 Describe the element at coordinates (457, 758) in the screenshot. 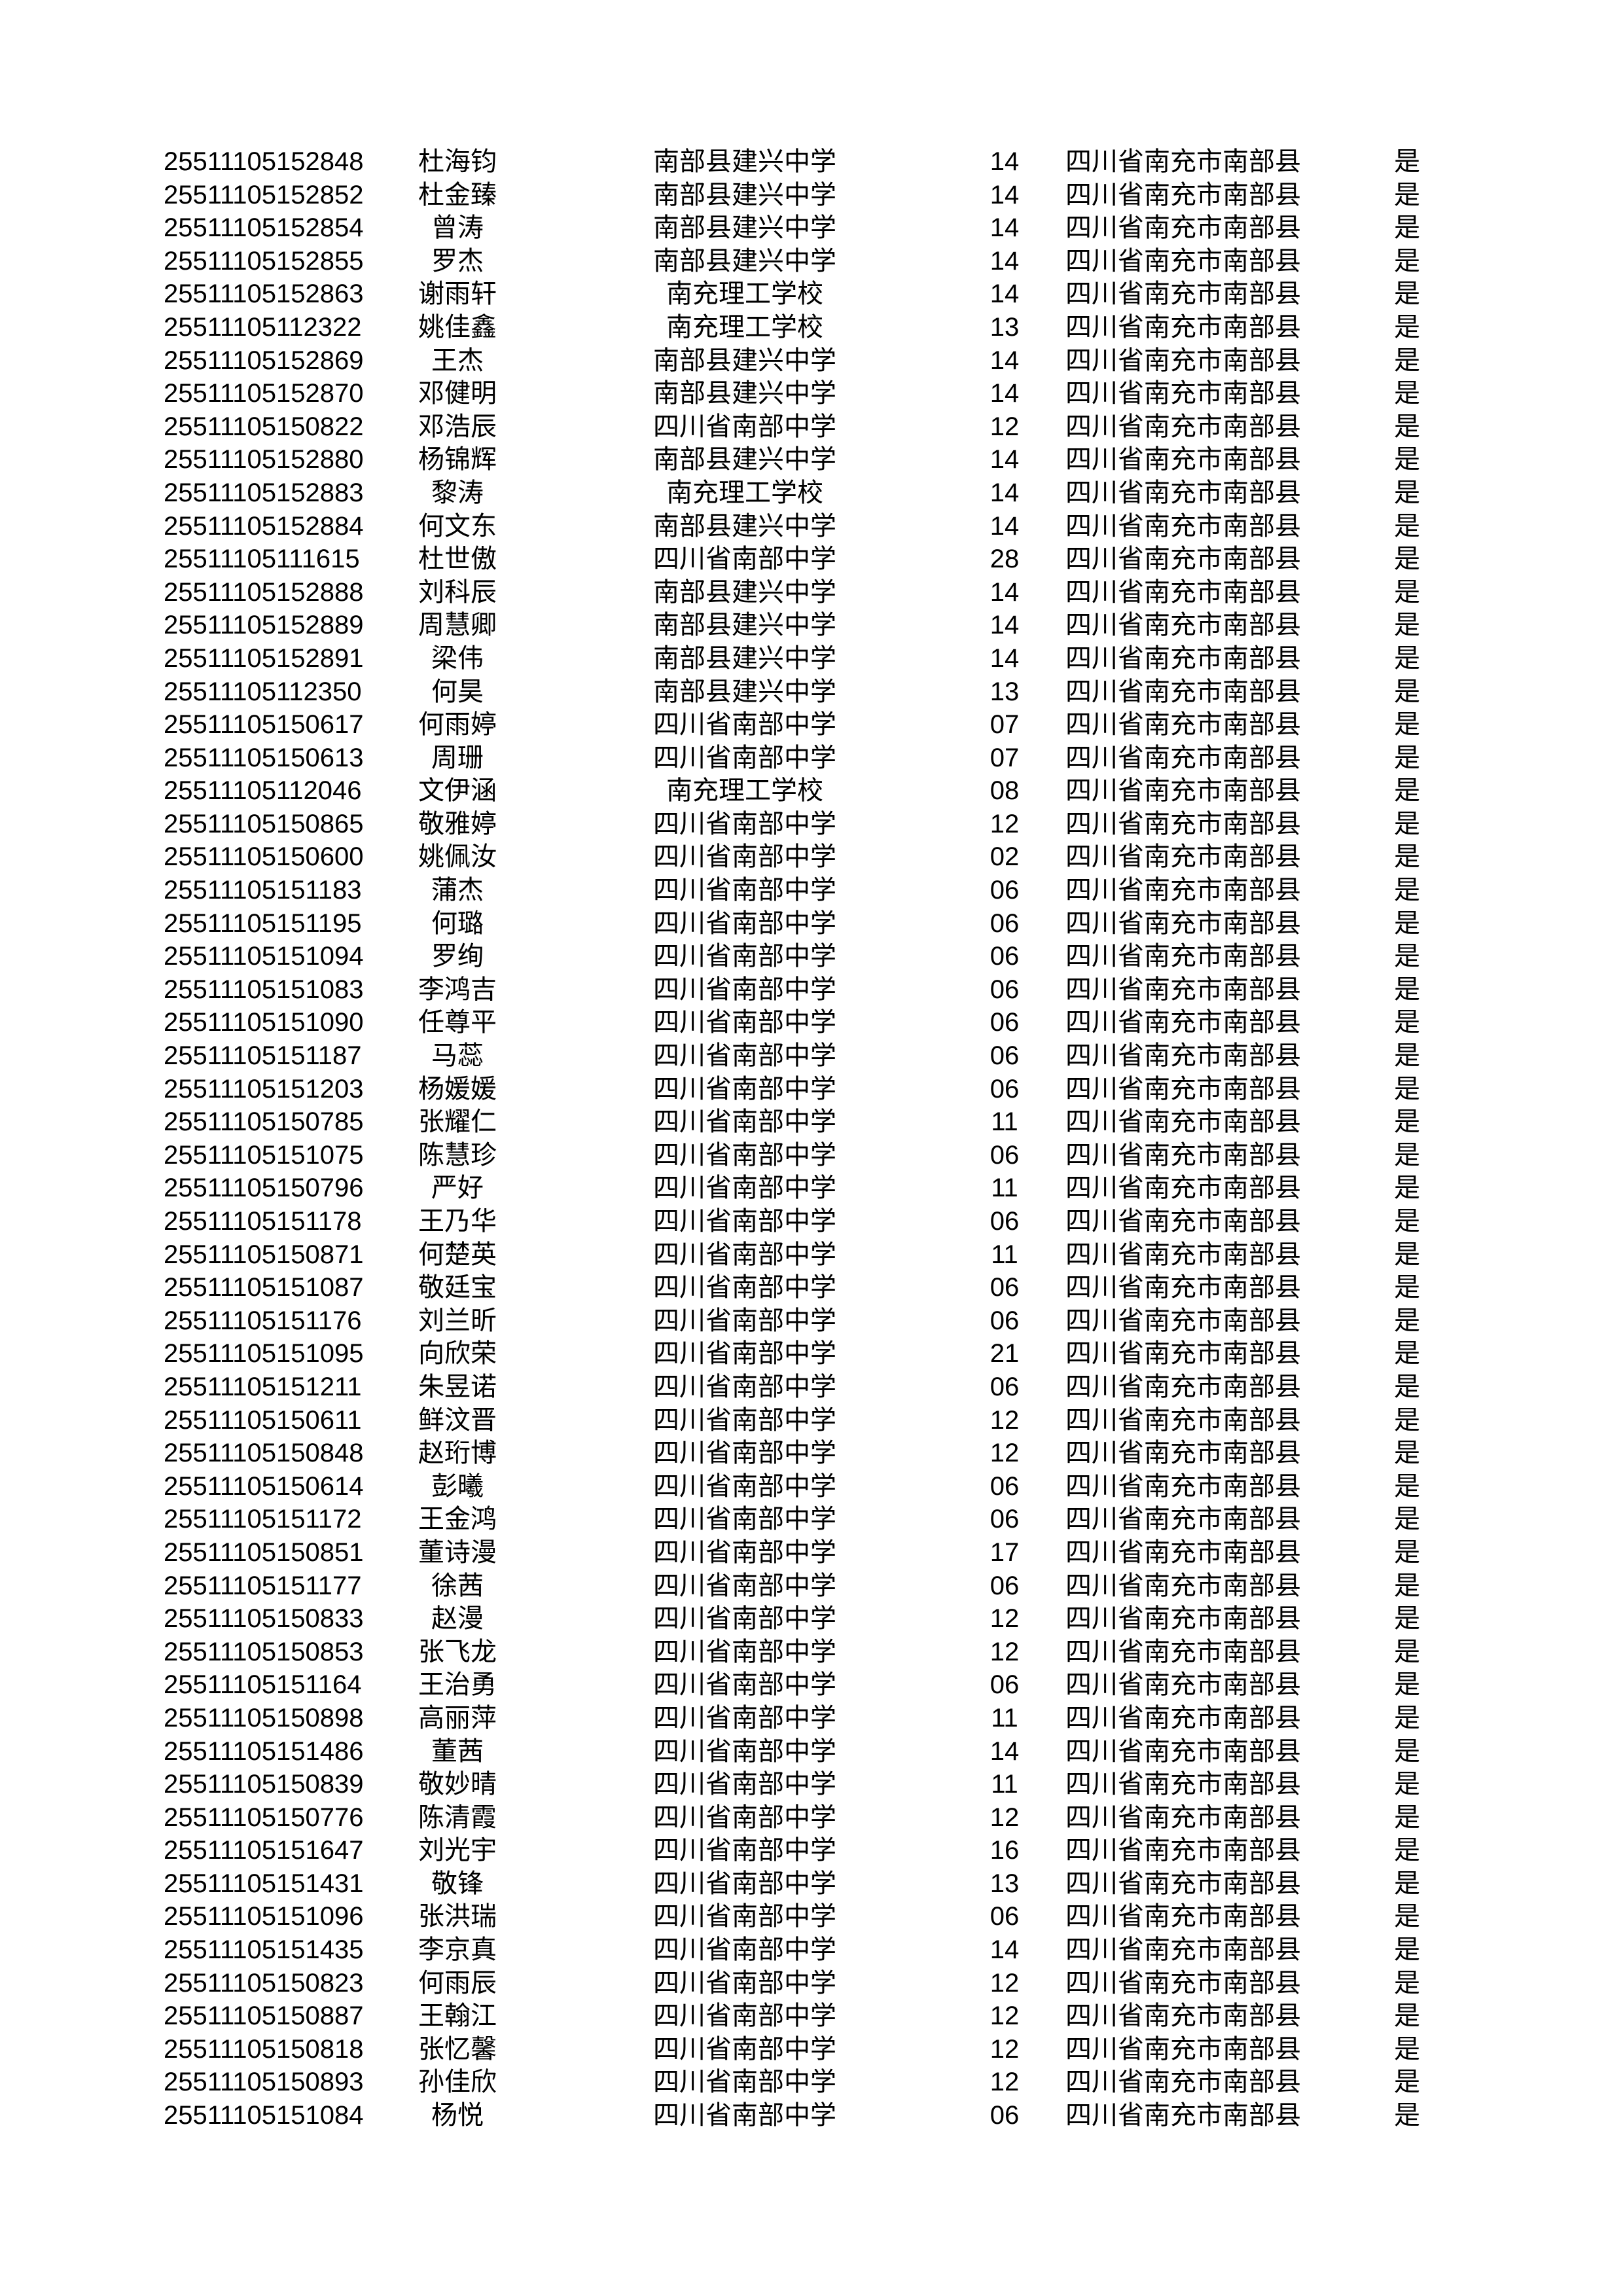

I see `student-name-cell: 周珊` at that location.